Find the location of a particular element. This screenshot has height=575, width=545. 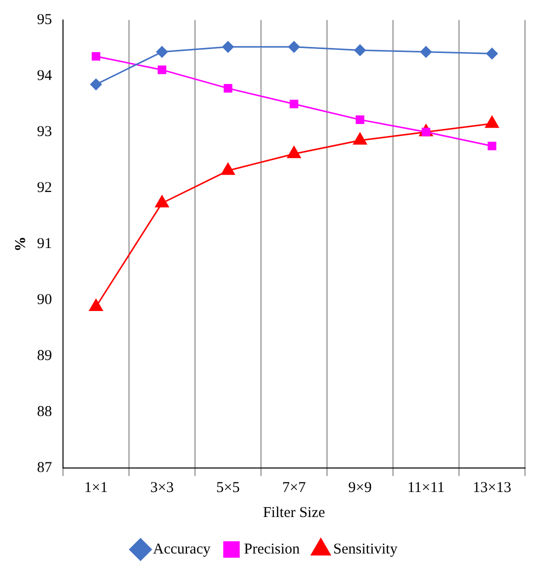

x-tick-label: 13×13 is located at coordinates (492, 488).